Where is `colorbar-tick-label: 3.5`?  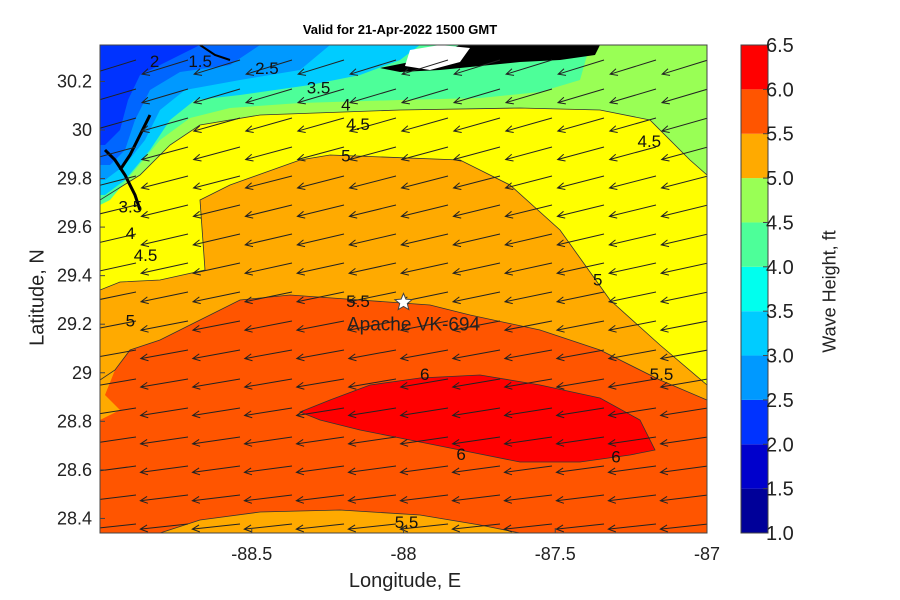
colorbar-tick-label: 3.5 is located at coordinates (780, 312).